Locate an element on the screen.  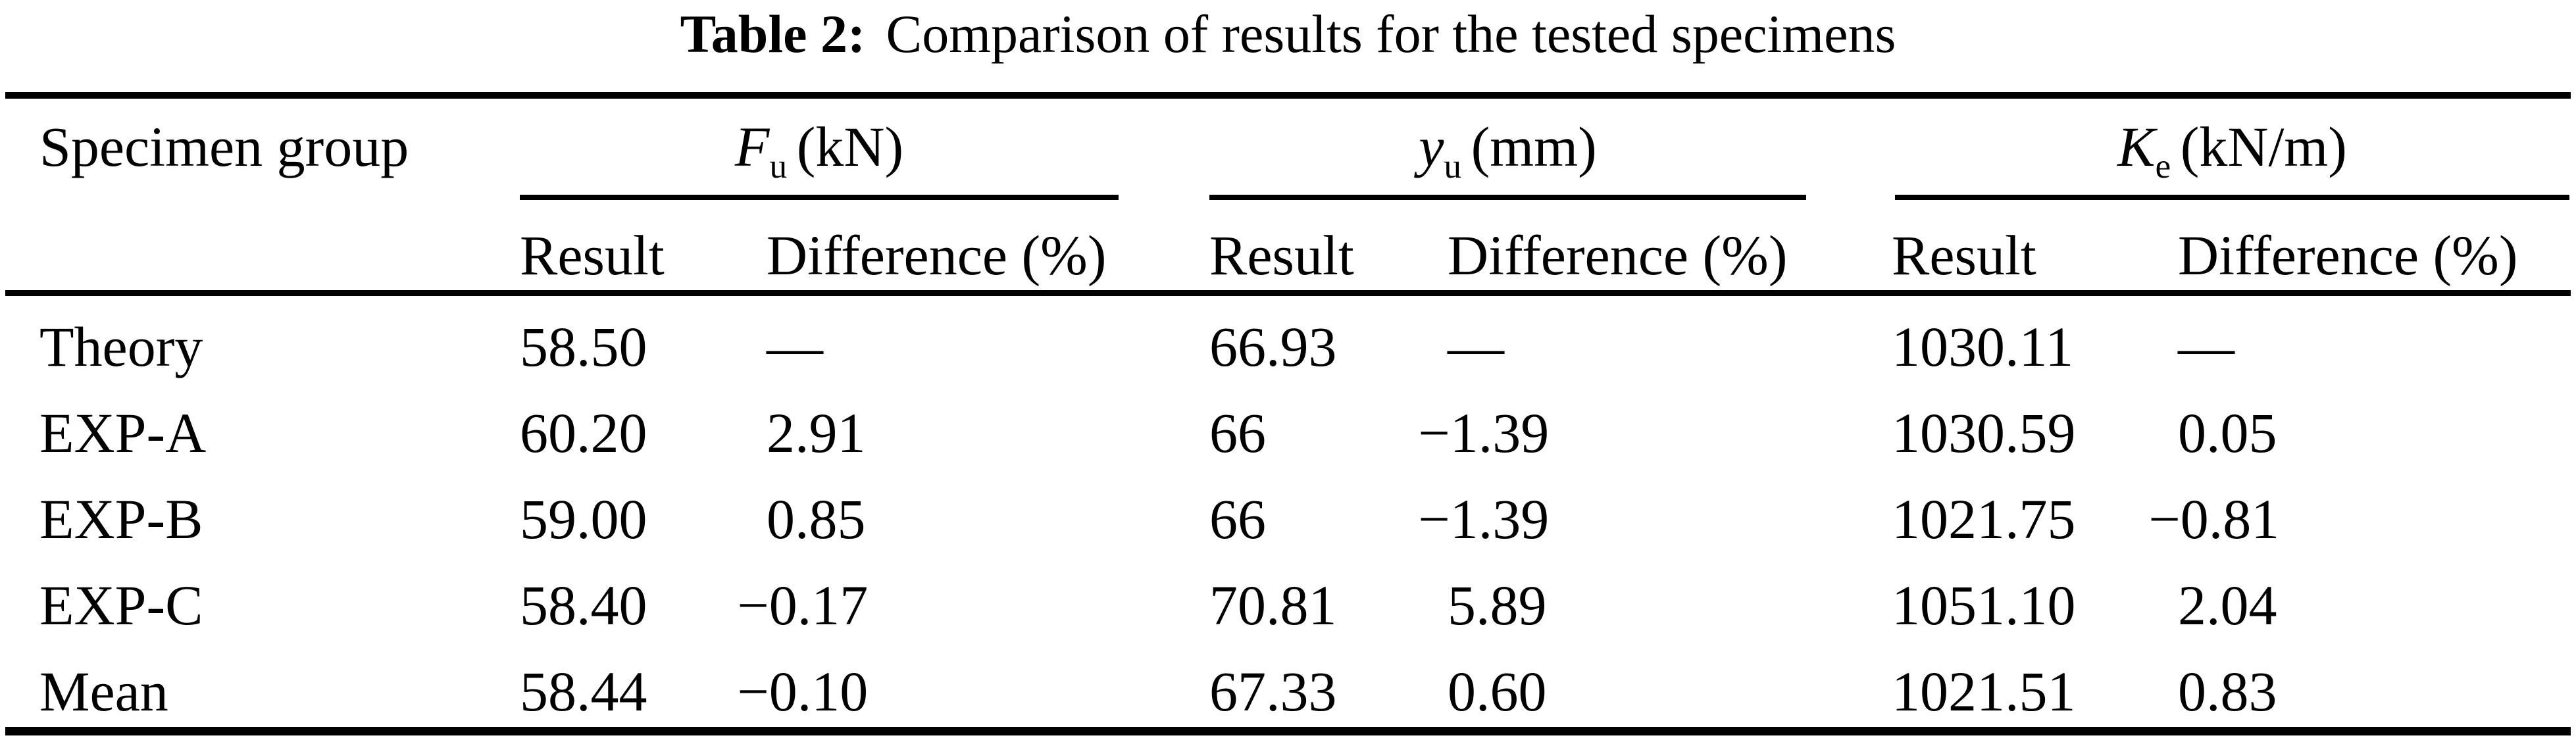
fu-difference-value: 0.85 is located at coordinates (817, 519).